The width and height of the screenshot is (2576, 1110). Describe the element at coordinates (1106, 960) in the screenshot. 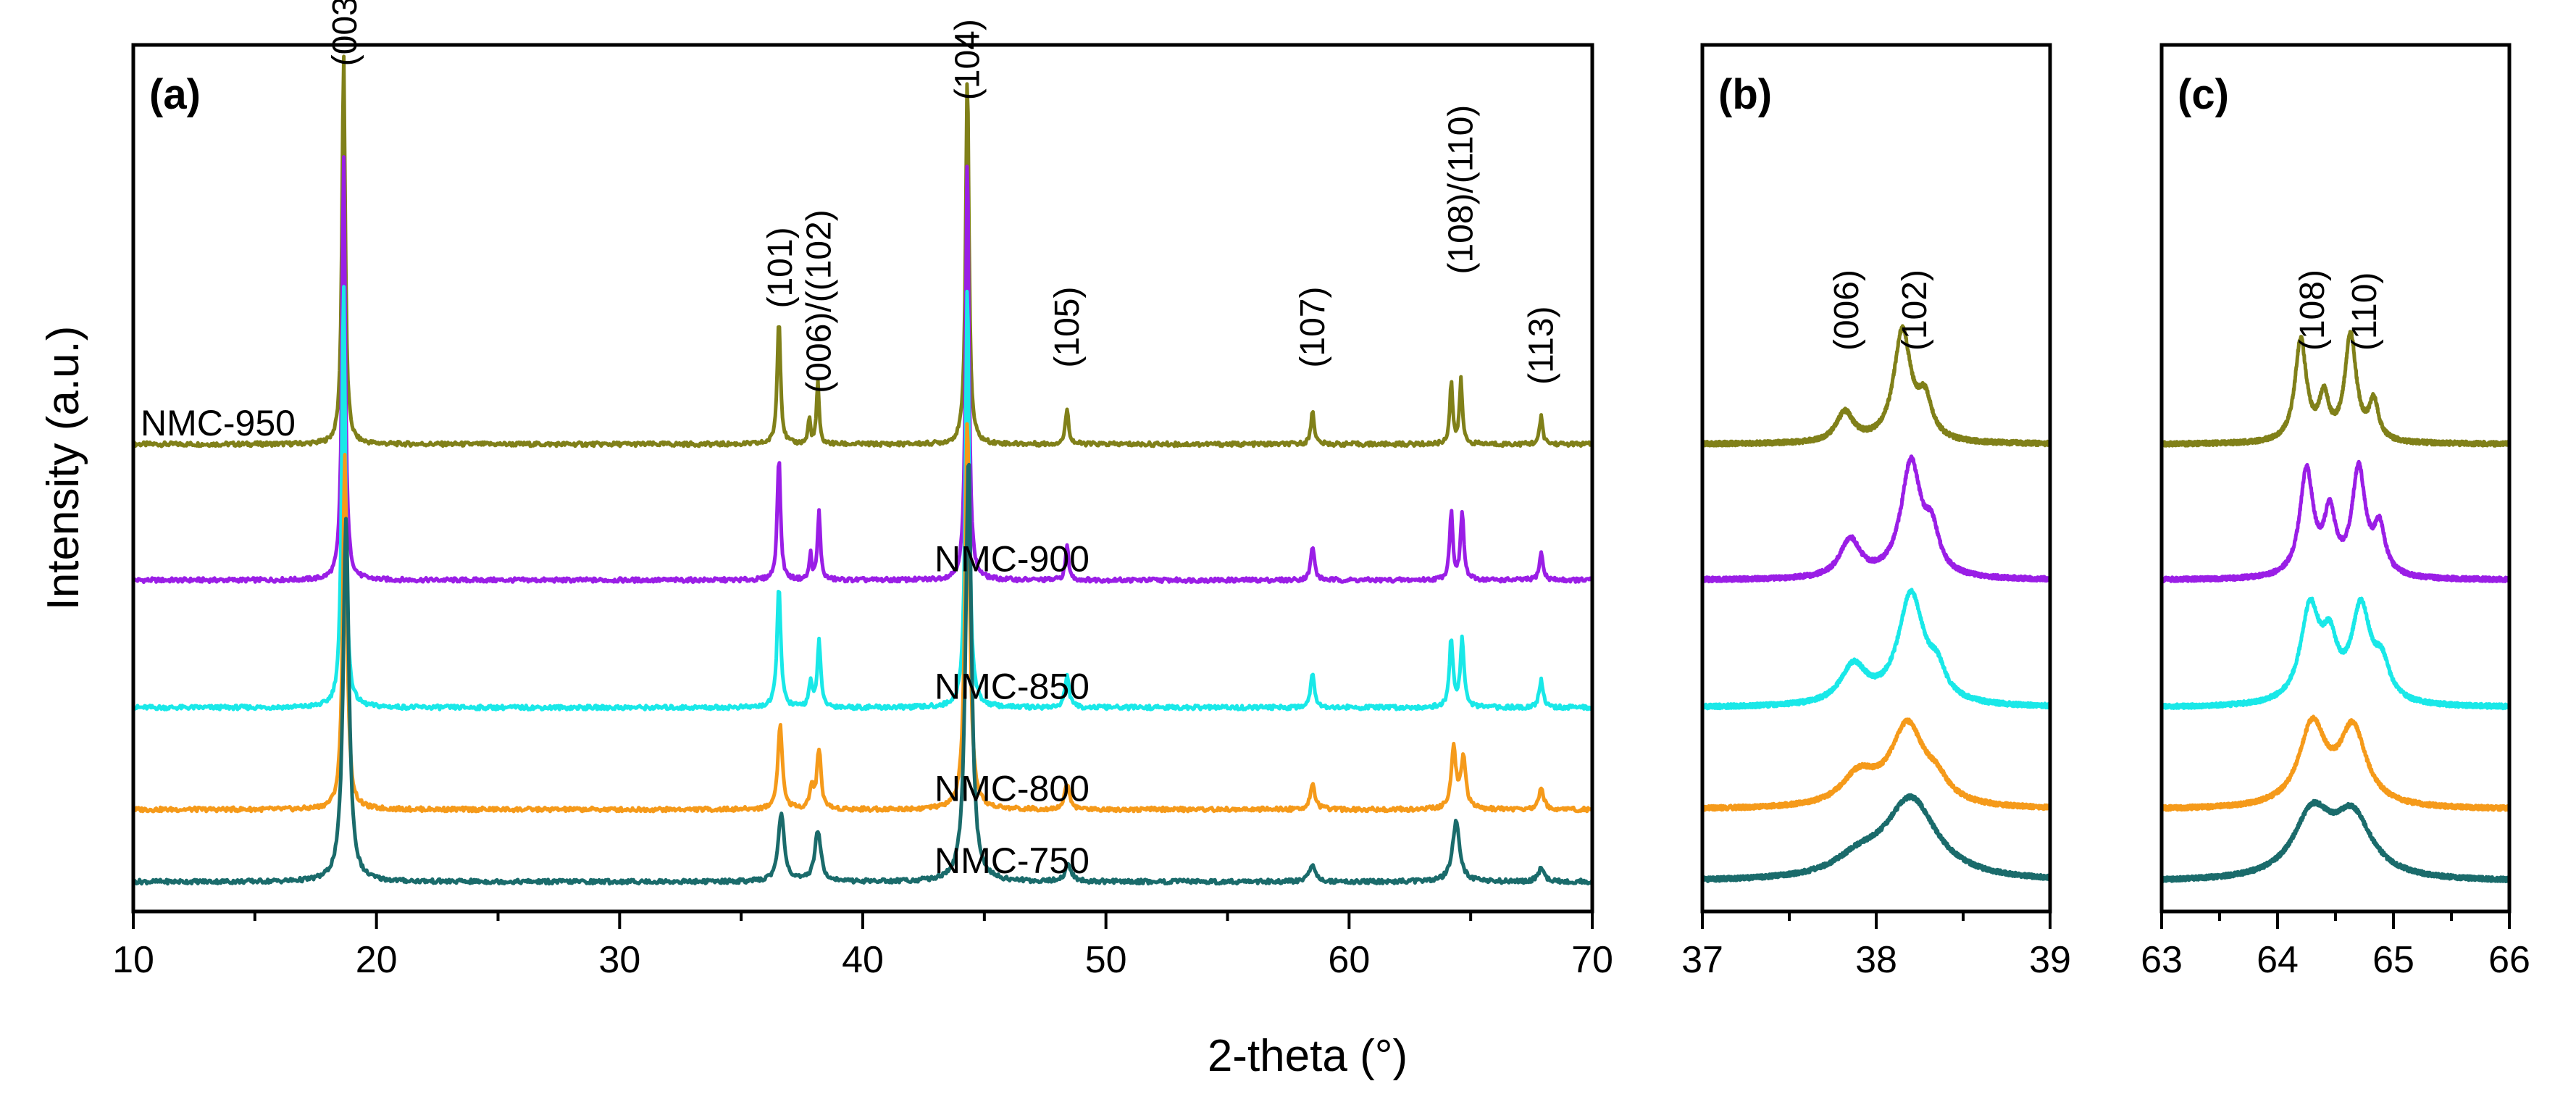

I see `tick-label-a: 50` at that location.